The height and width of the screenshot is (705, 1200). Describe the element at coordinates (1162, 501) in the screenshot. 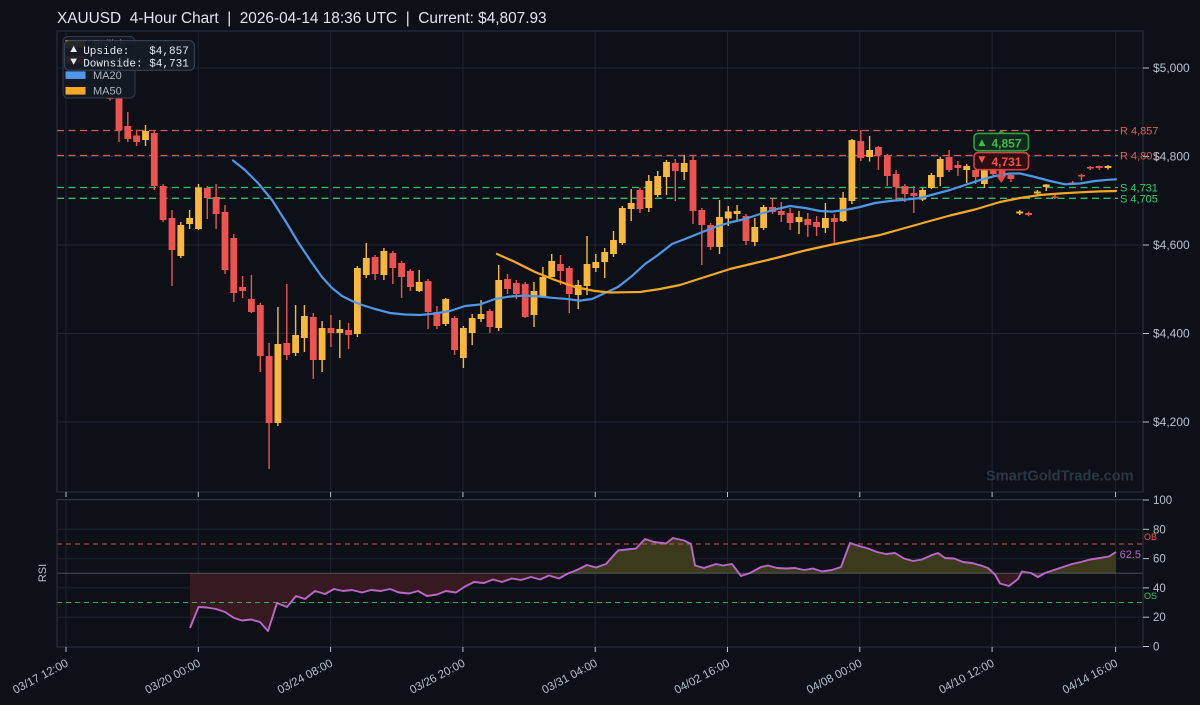

I see `svg-text: 100` at that location.